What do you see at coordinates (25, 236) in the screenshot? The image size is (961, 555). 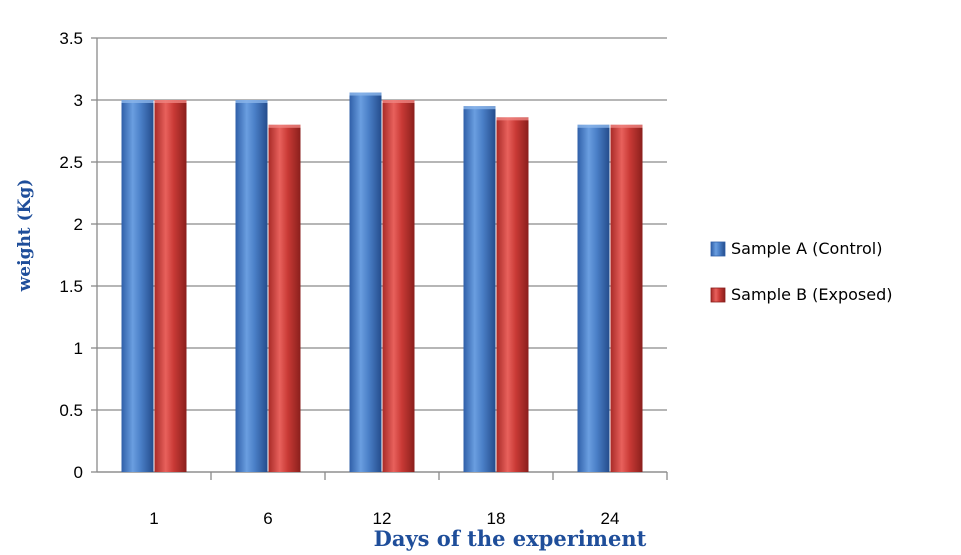 I see `y-axis-title: weight (Kg)` at bounding box center [25, 236].